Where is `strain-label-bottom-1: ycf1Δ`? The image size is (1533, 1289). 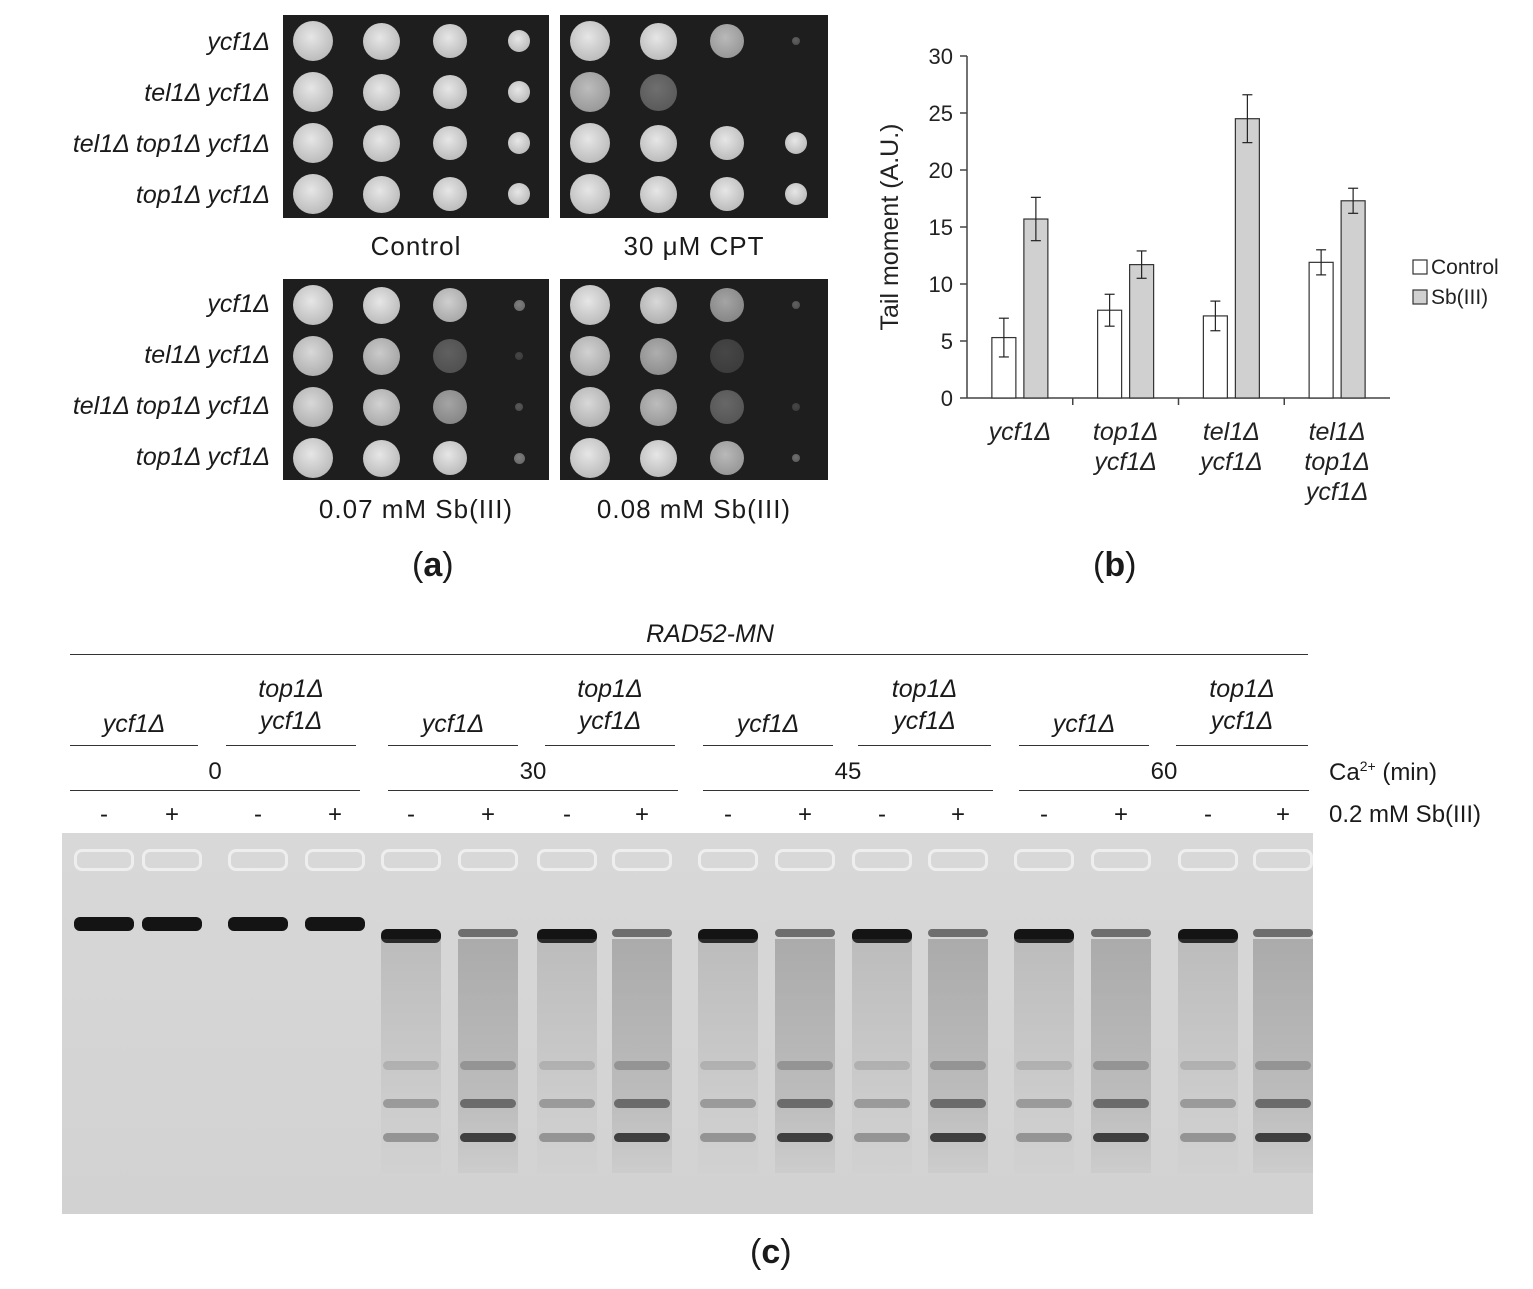 strain-label-bottom-1: ycf1Δ is located at coordinates (238, 304).